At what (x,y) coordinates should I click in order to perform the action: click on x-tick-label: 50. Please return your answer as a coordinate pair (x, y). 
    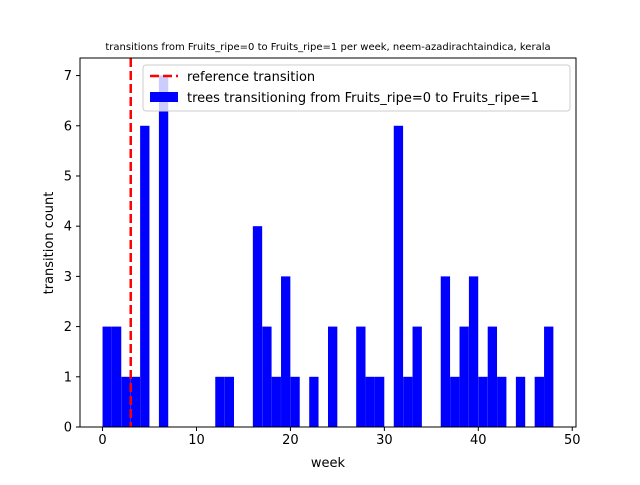
    Looking at the image, I should click on (572, 440).